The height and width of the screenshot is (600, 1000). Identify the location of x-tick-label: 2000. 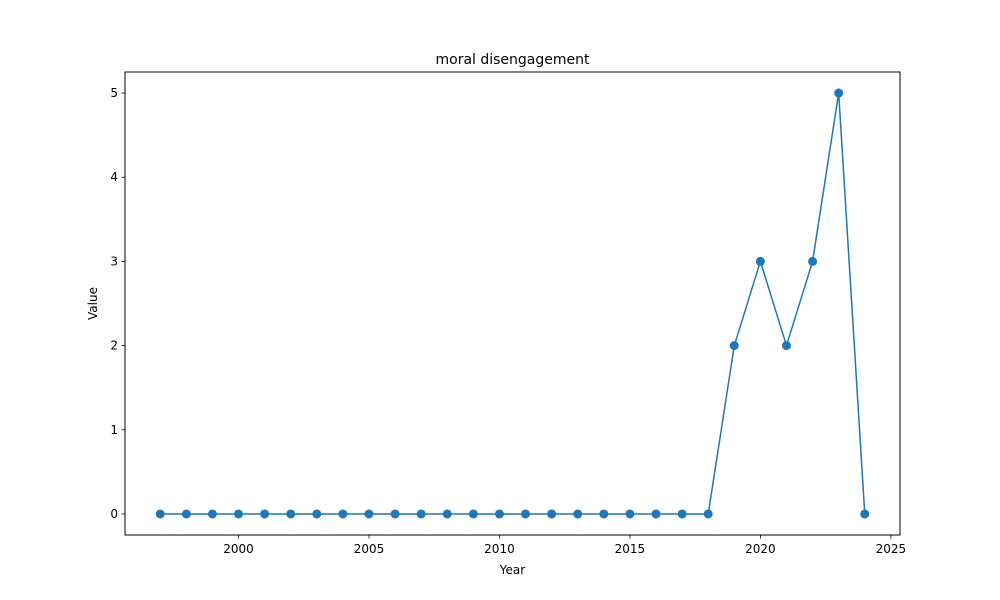
(238, 549).